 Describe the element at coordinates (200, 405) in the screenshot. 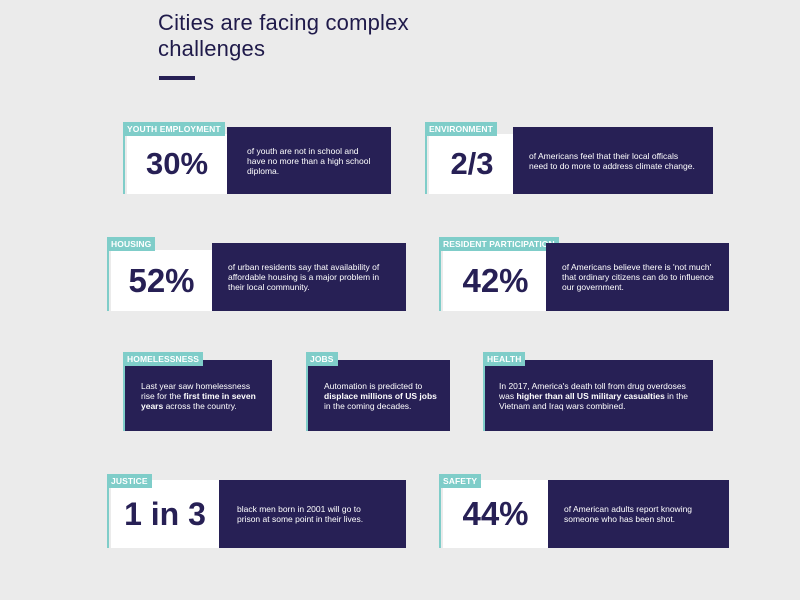

I see `desc-text: across the country.` at that location.